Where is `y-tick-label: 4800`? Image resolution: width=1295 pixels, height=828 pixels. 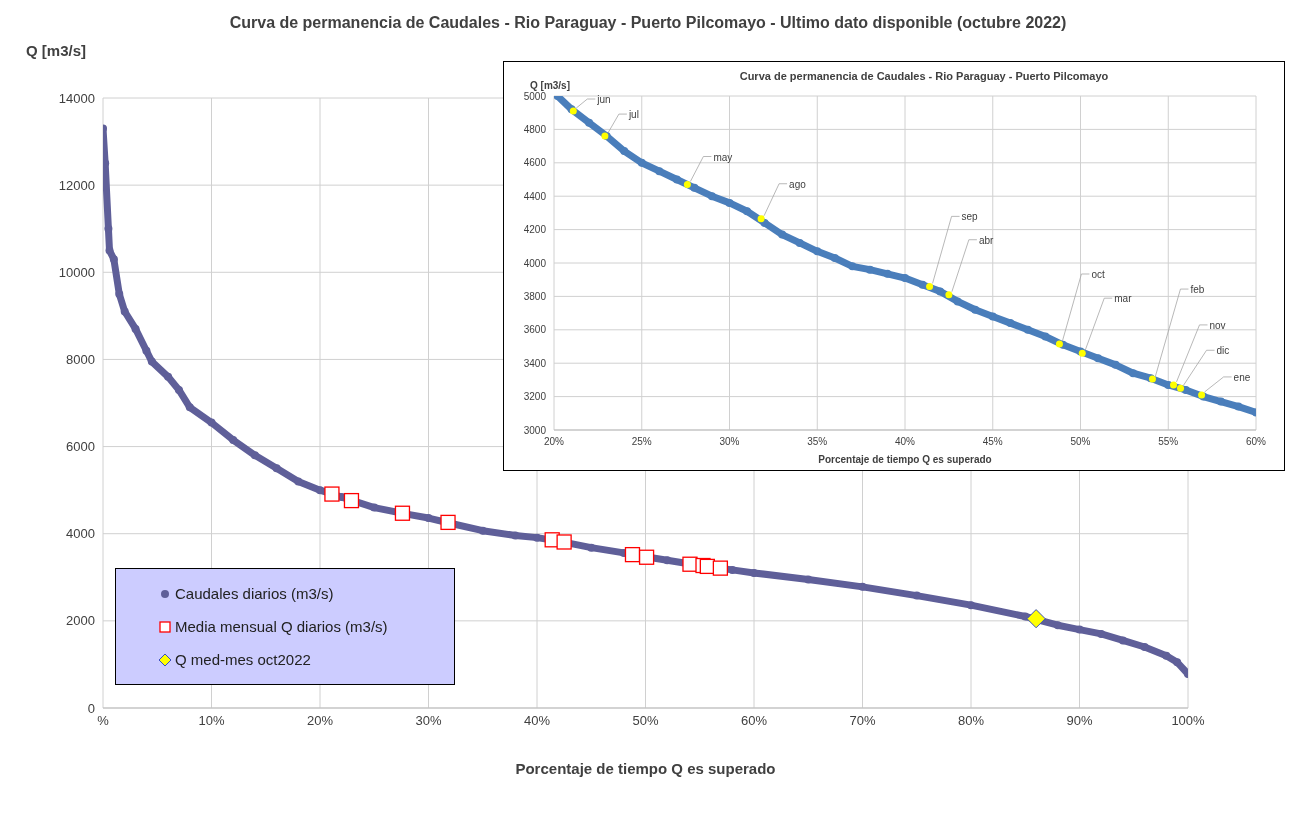 y-tick-label: 4800 is located at coordinates (535, 129).